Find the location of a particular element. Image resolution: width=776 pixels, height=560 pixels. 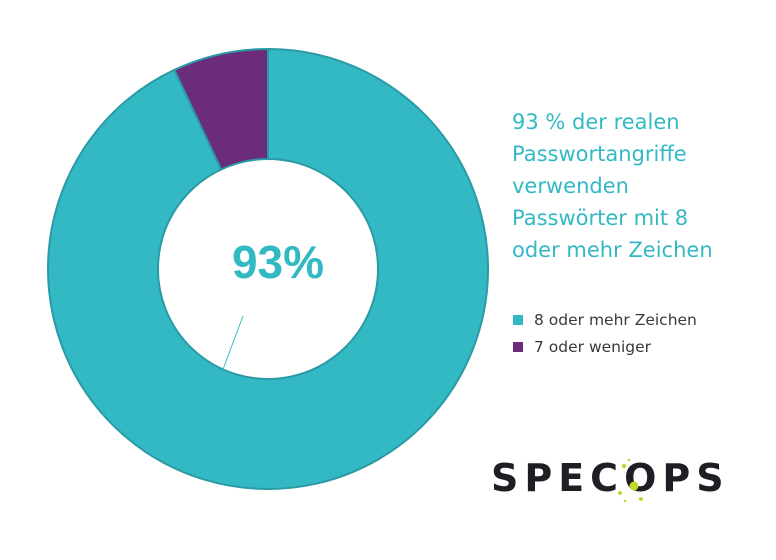

headline-line: Passwörter mit 8 is located at coordinates (600, 218).